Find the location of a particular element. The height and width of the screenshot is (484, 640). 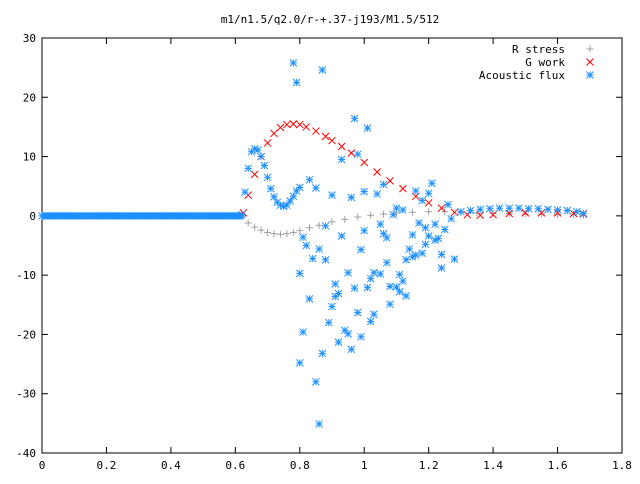

legend-label: Acoustic flux is located at coordinates (522, 75).